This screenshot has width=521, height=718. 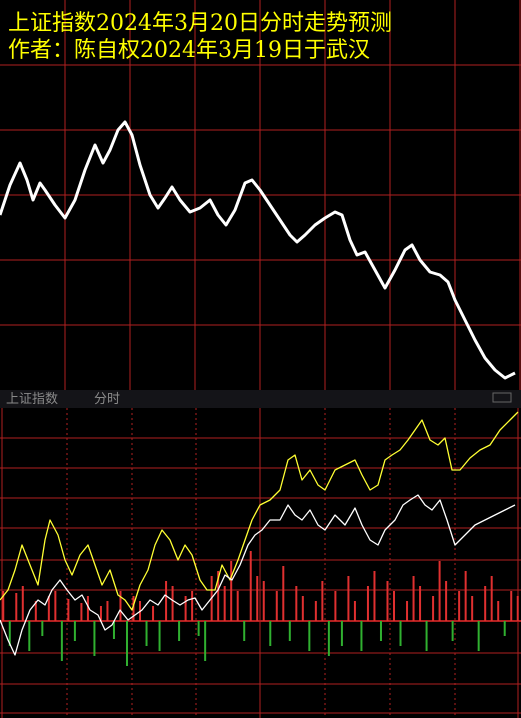 What do you see at coordinates (502, 397) in the screenshot?
I see `panel-button` at bounding box center [502, 397].